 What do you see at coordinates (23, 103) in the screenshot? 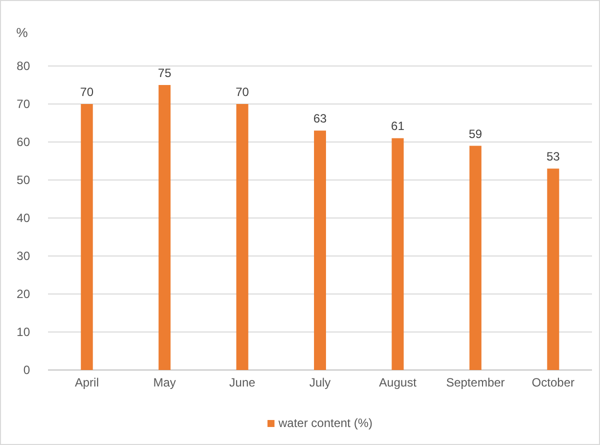
I see `y-tick-label: 70` at bounding box center [23, 103].